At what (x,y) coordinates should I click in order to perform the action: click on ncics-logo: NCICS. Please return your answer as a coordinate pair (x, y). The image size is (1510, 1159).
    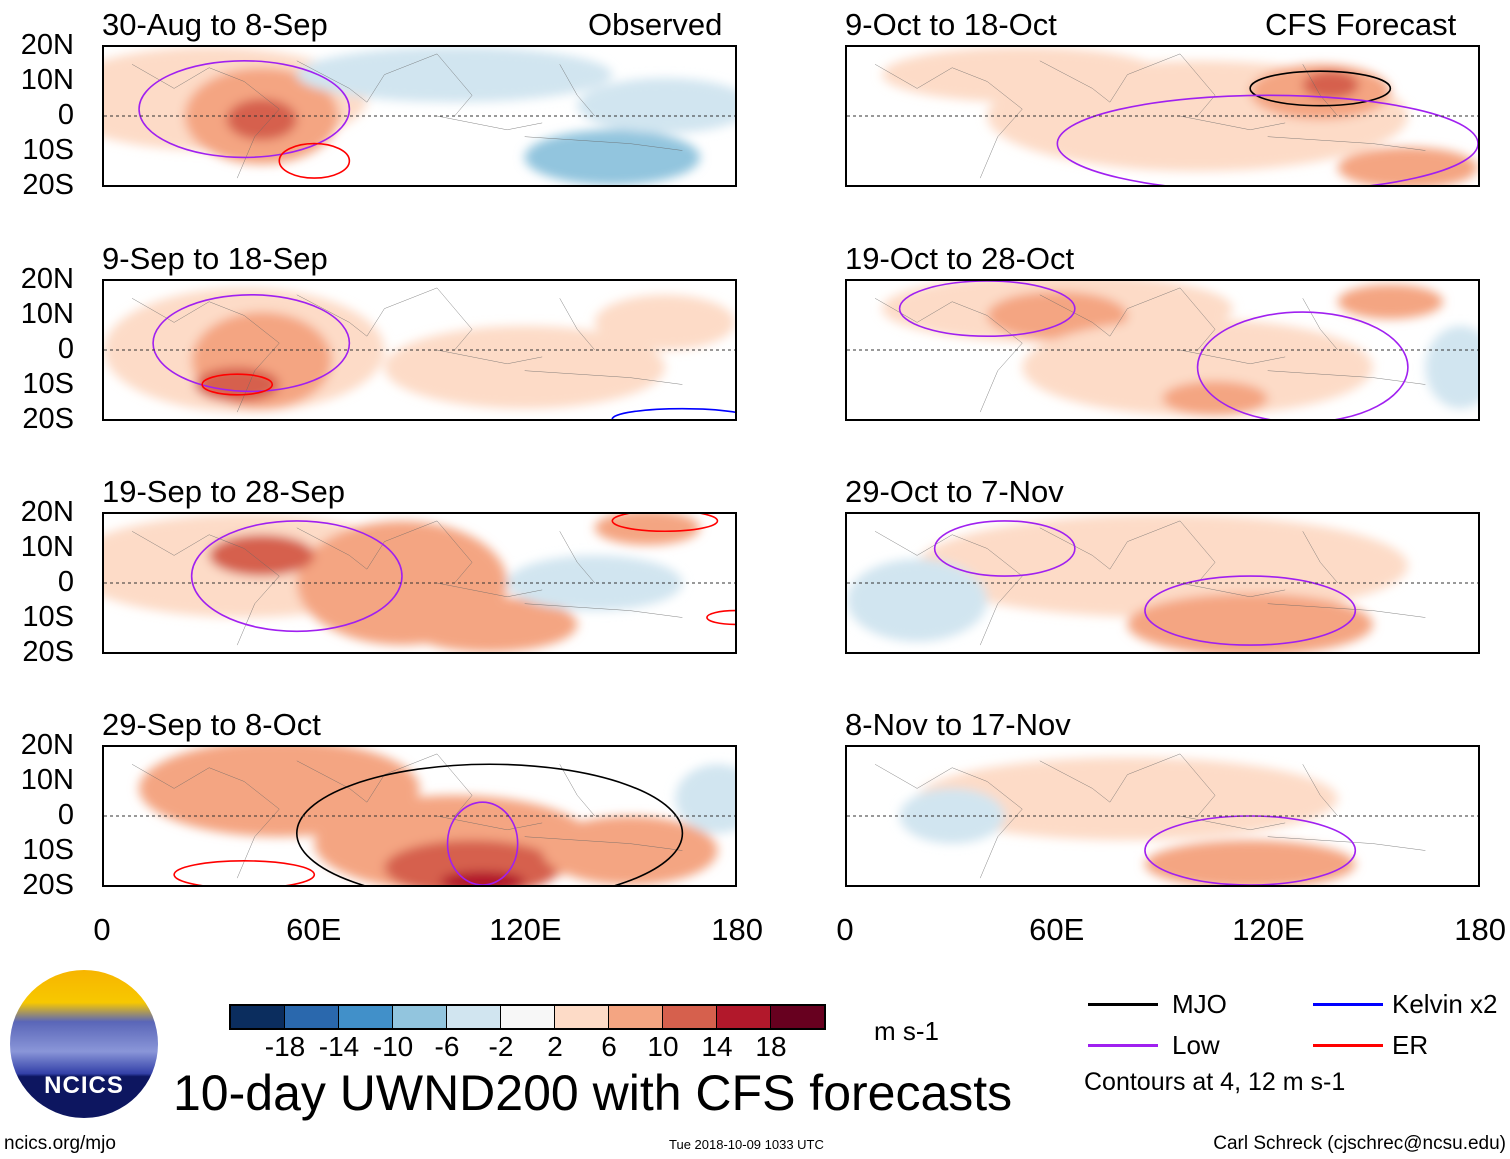
    Looking at the image, I should click on (84, 1044).